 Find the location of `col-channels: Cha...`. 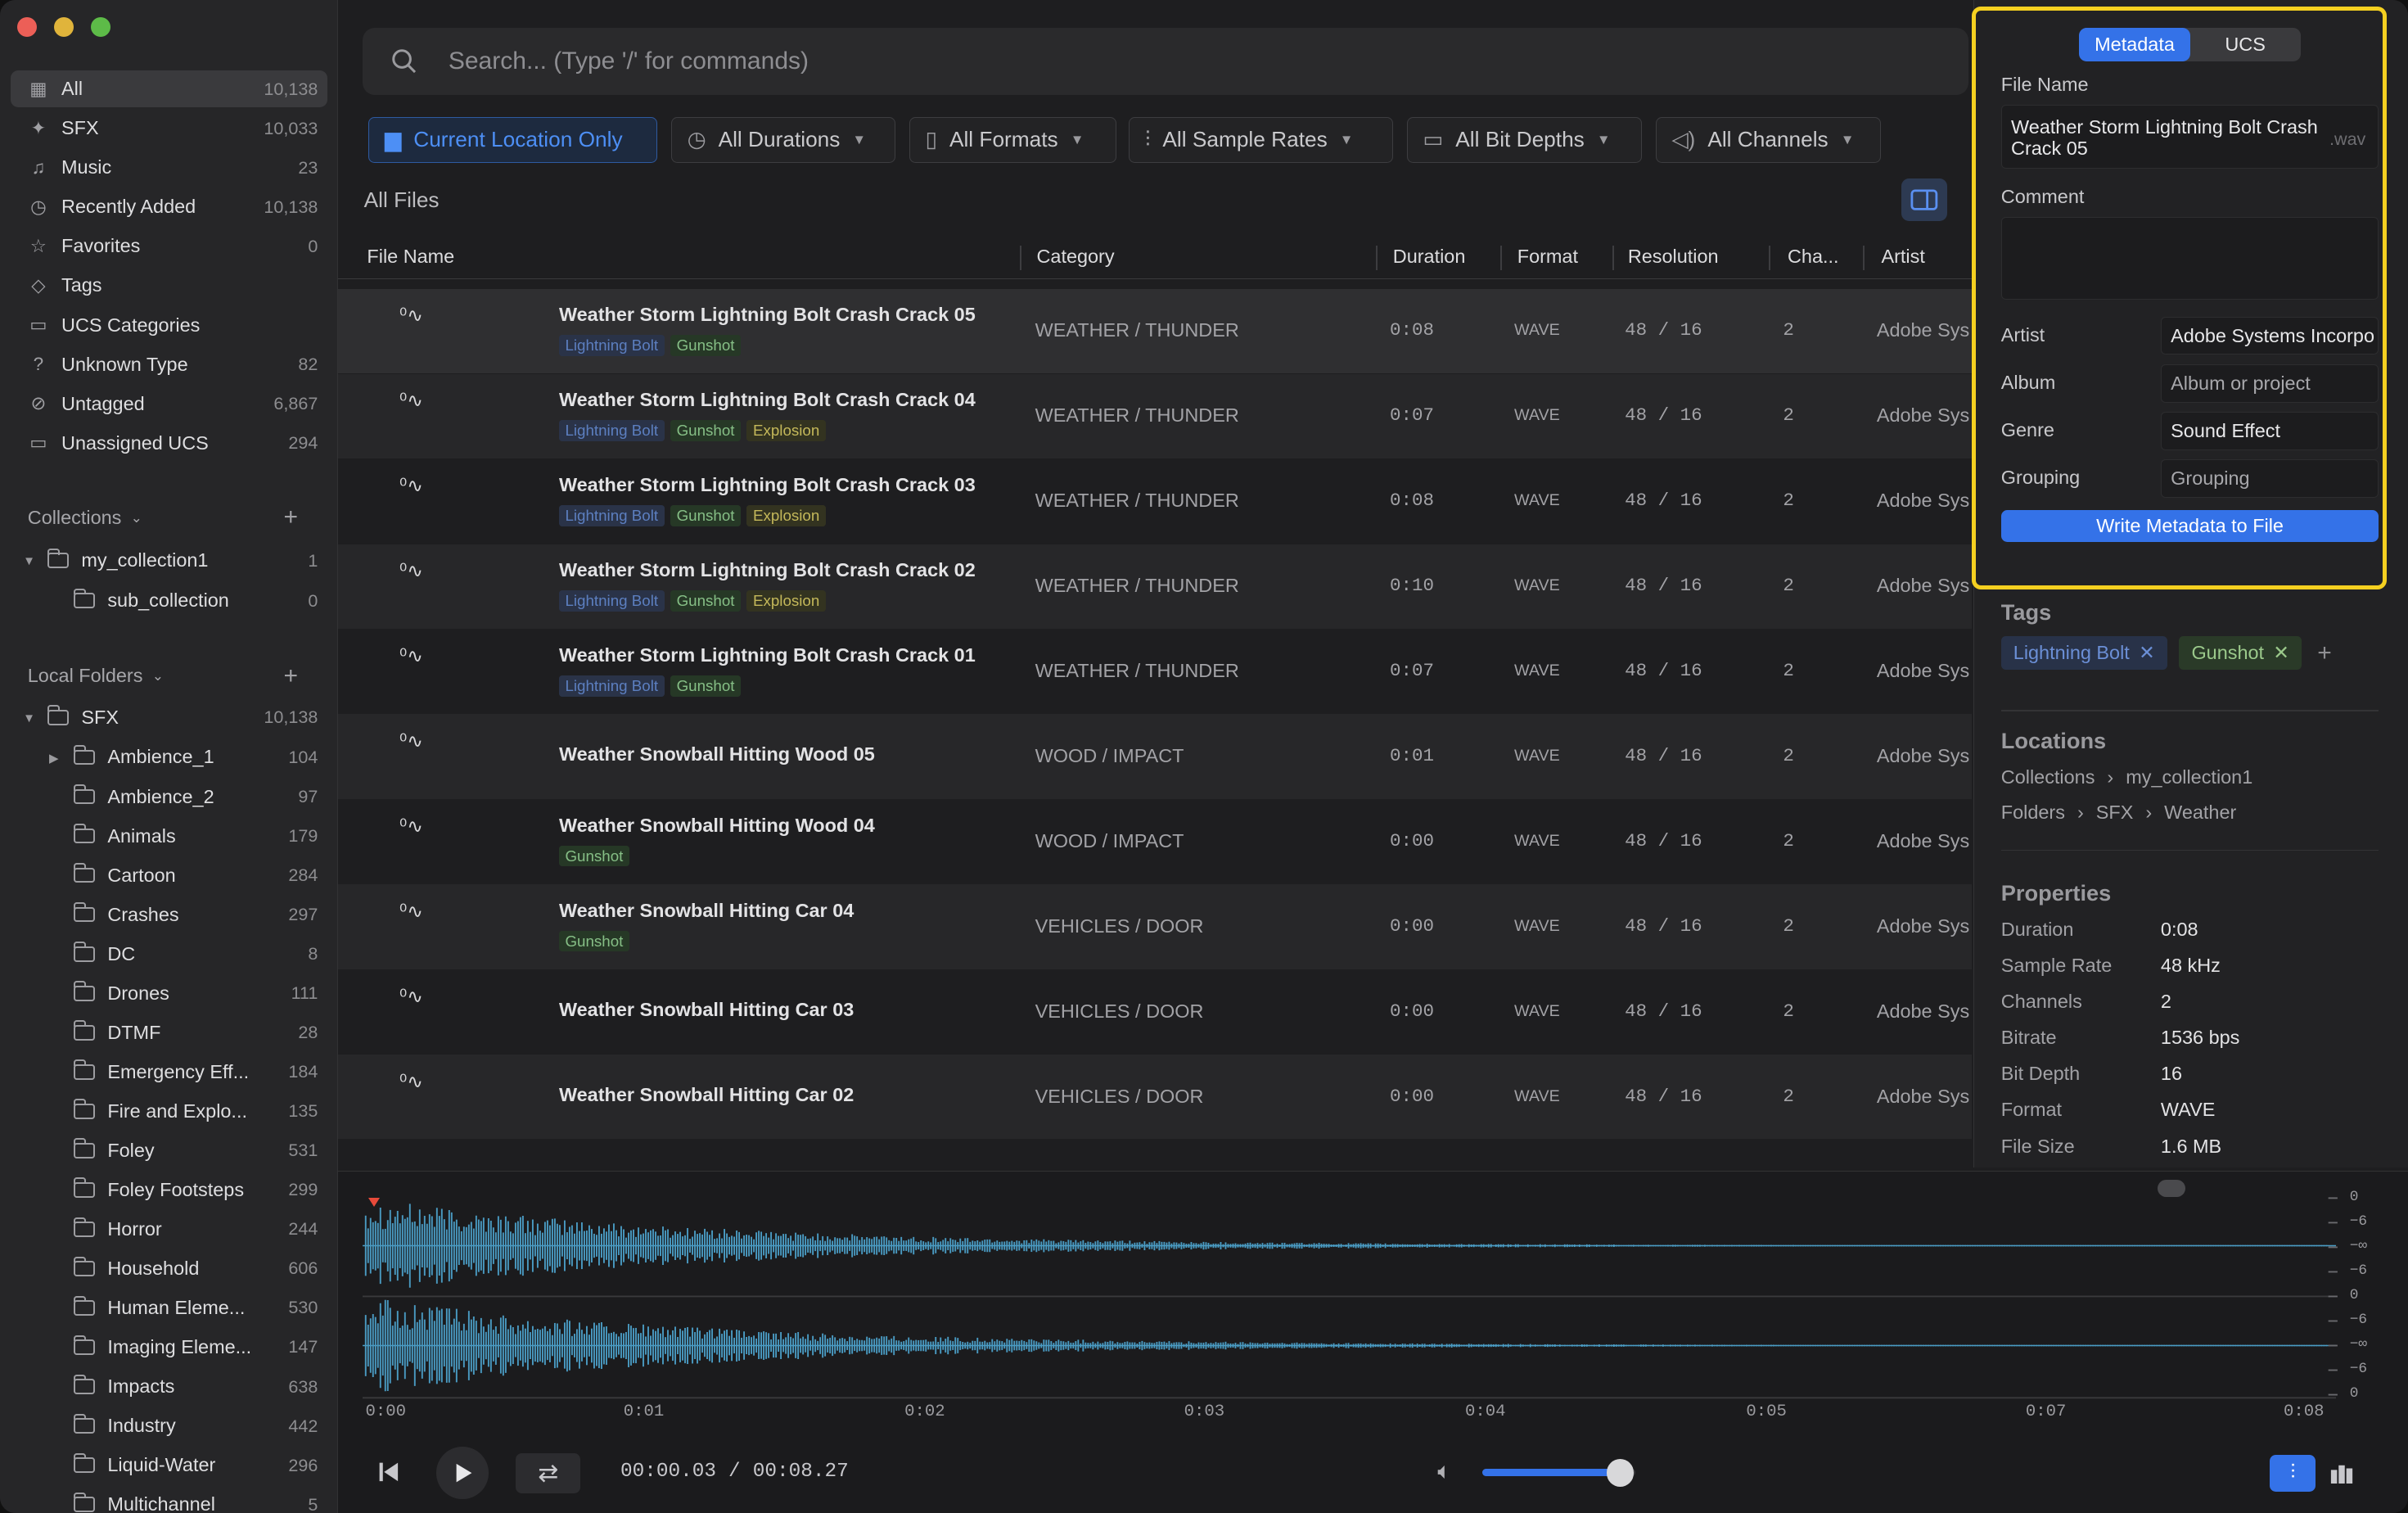

col-channels: Cha... is located at coordinates (1813, 257).